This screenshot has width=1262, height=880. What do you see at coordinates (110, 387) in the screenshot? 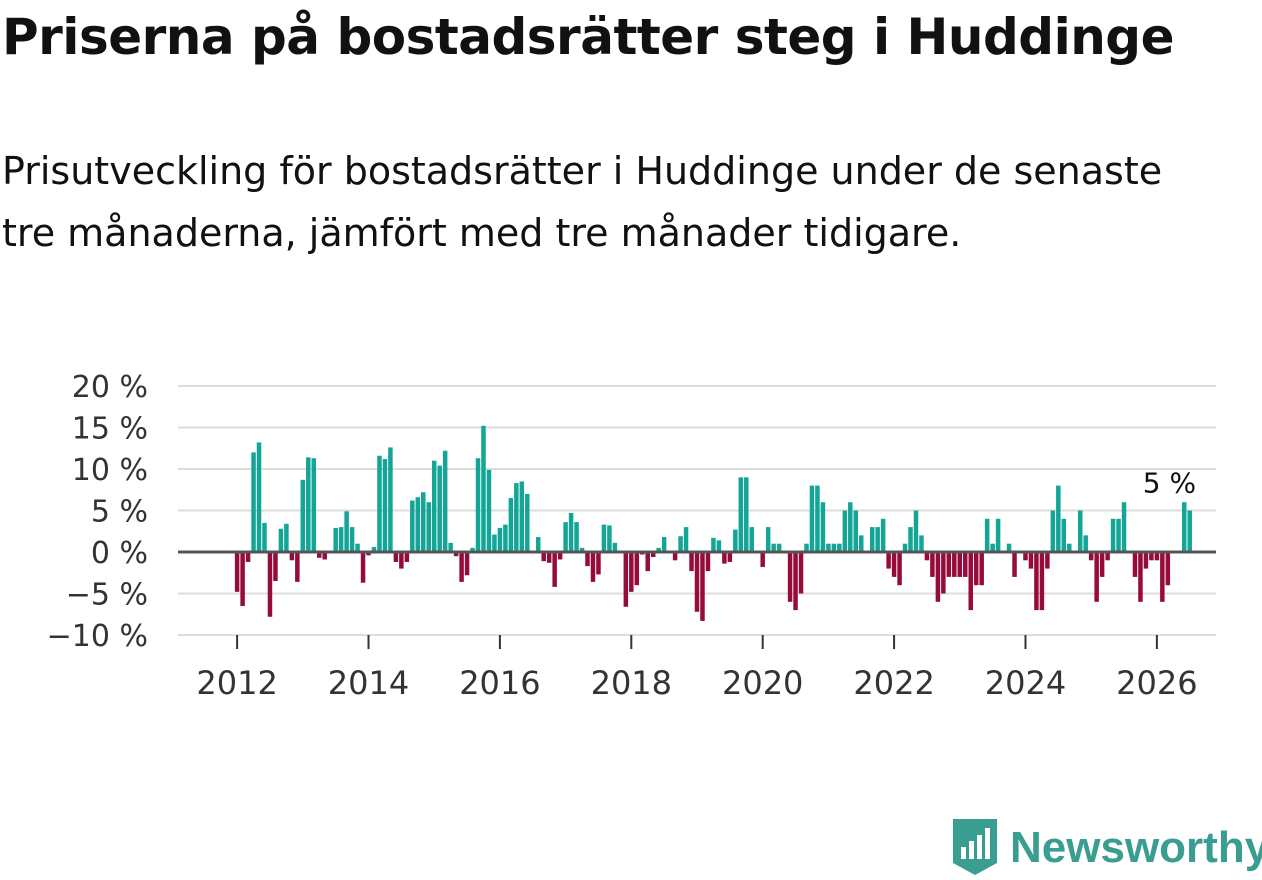
I see `y-tick-label: 20 %` at bounding box center [110, 387].